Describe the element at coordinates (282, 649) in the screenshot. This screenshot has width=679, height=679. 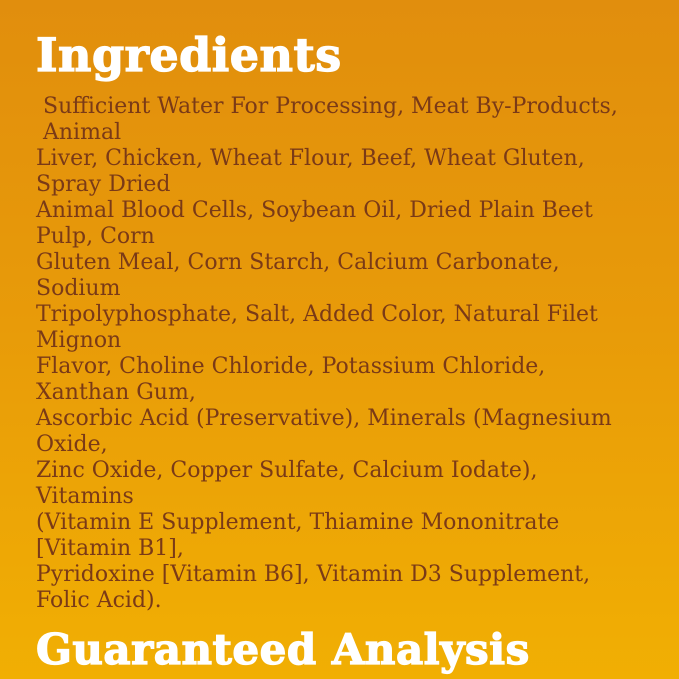
I see `guaranteed-analysis-heading: Guaranteed Analysis` at that location.